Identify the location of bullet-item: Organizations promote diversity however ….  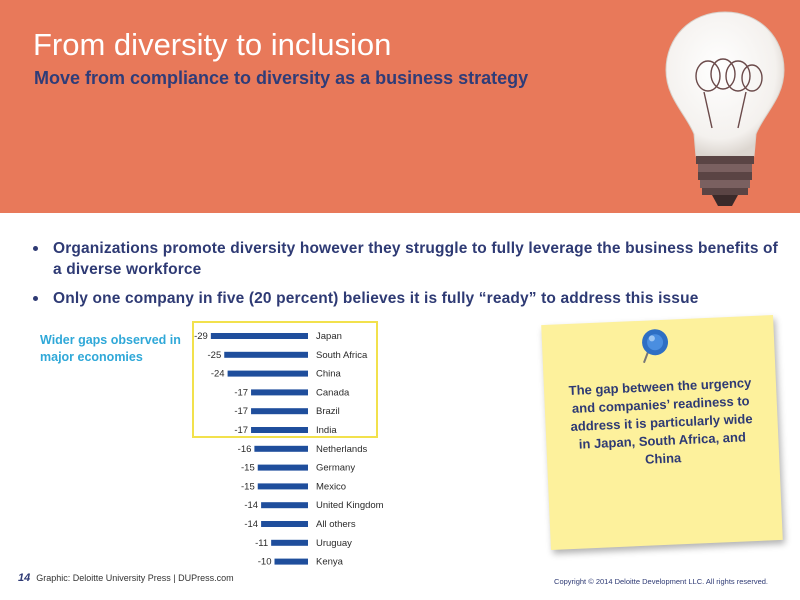
(410, 259).